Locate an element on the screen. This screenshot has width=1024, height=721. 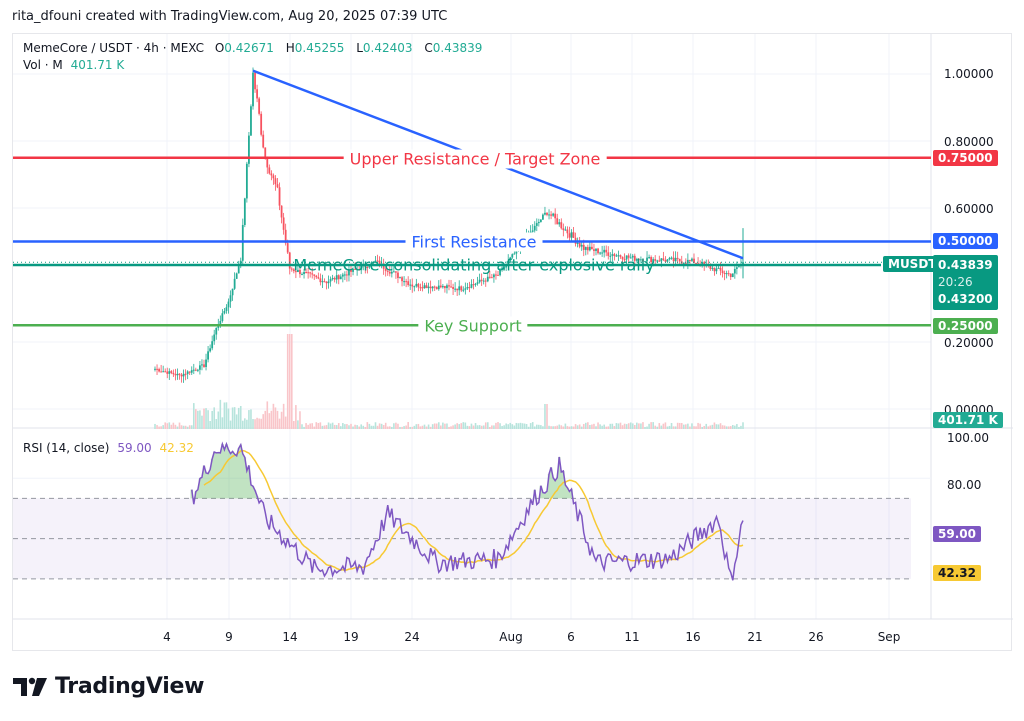
symbol-title: MemeCore / USDT · 4h · MEXC is located at coordinates (114, 48).